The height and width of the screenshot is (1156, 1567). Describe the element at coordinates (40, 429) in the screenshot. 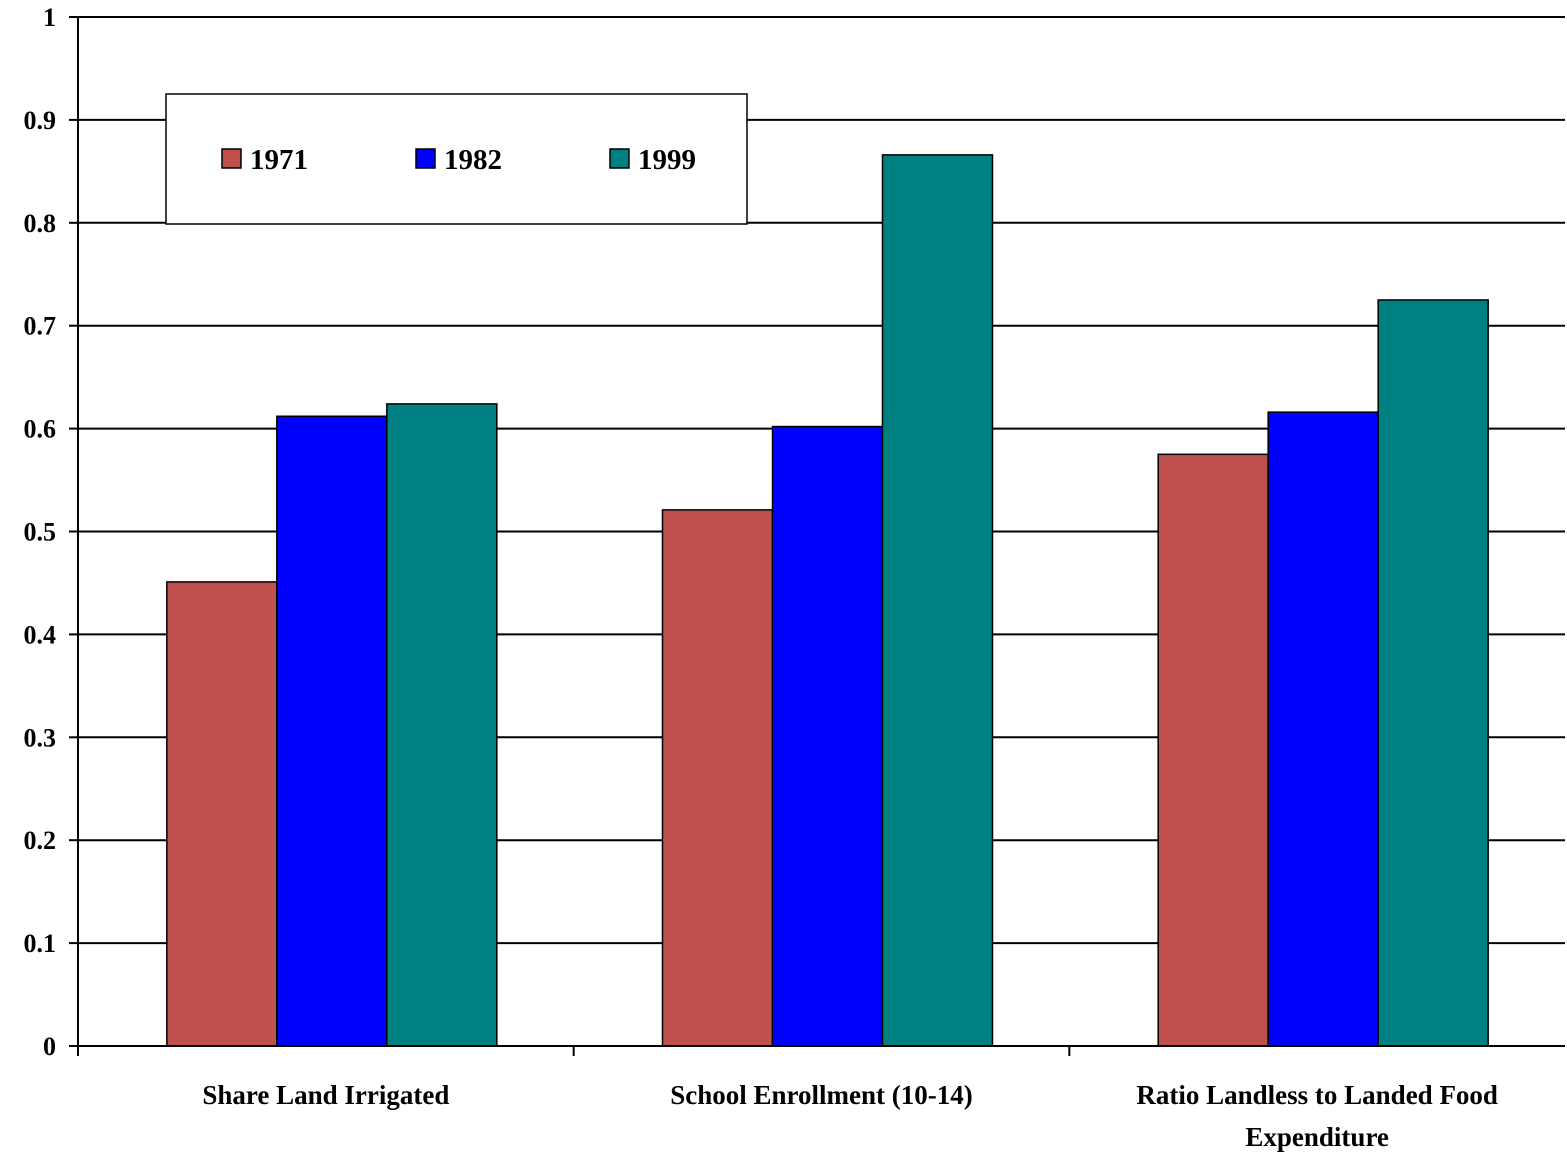

I see `y-tick-label: 0.6` at that location.